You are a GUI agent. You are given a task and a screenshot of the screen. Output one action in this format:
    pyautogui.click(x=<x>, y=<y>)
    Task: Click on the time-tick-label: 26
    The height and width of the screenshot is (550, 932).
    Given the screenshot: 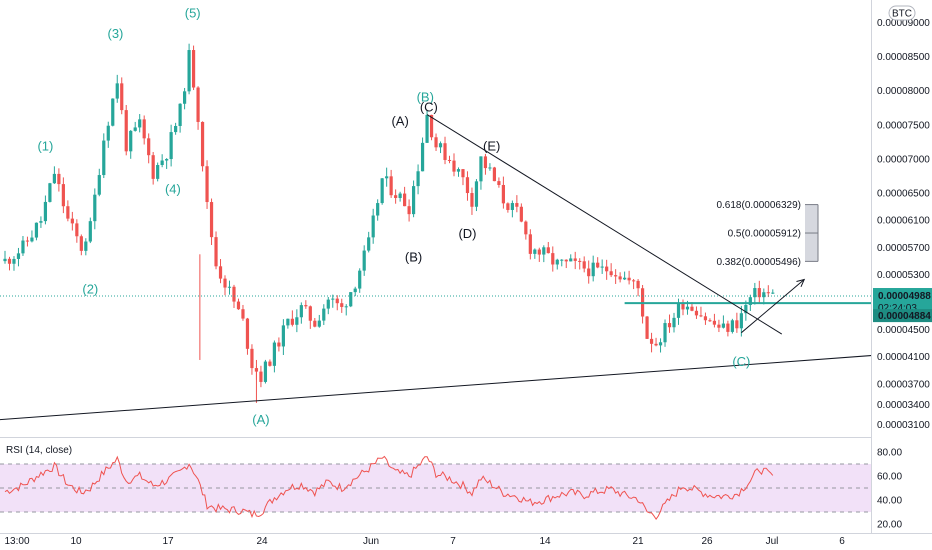 What is the action you would take?
    pyautogui.click(x=707, y=541)
    